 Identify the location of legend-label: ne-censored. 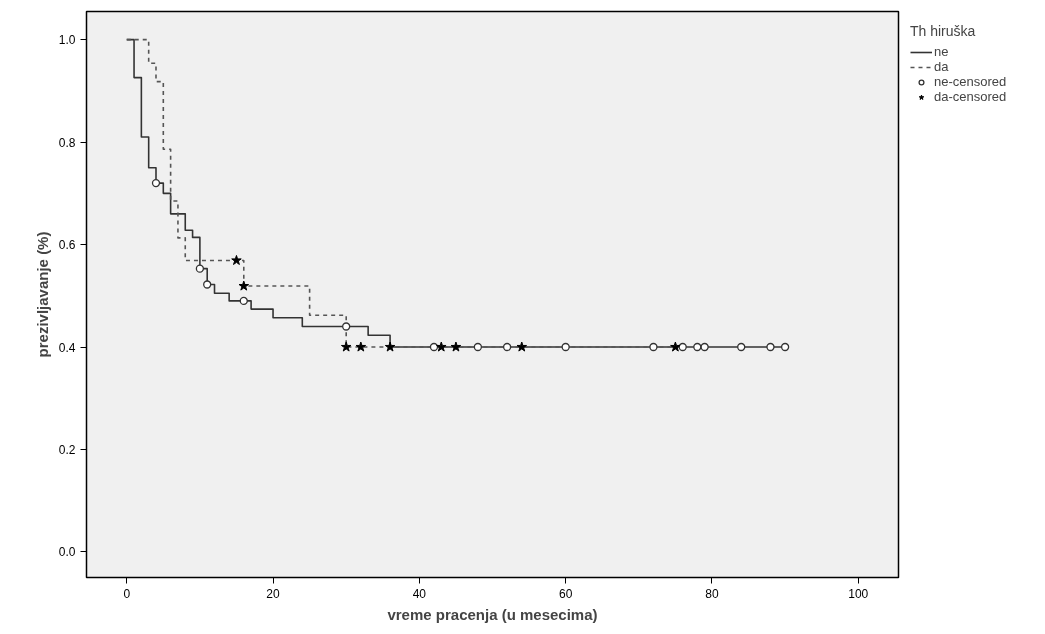
(970, 81).